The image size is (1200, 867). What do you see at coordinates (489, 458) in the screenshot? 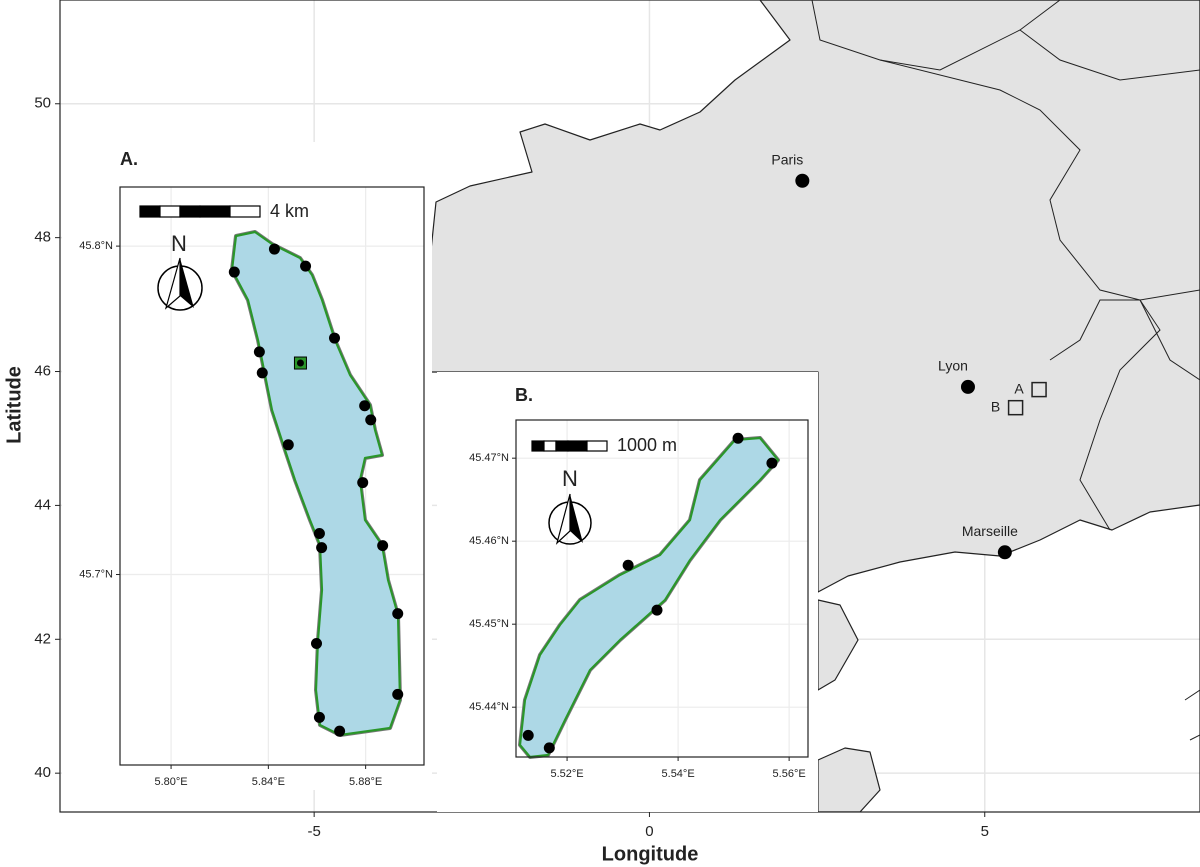
I see `y-tick-label: 45.47°N` at bounding box center [489, 458].